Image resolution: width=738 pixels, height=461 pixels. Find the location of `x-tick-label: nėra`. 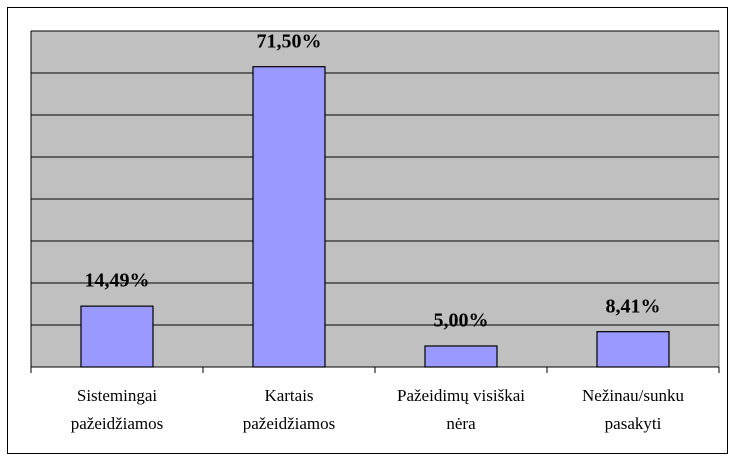

x-tick-label: nėra is located at coordinates (461, 423).